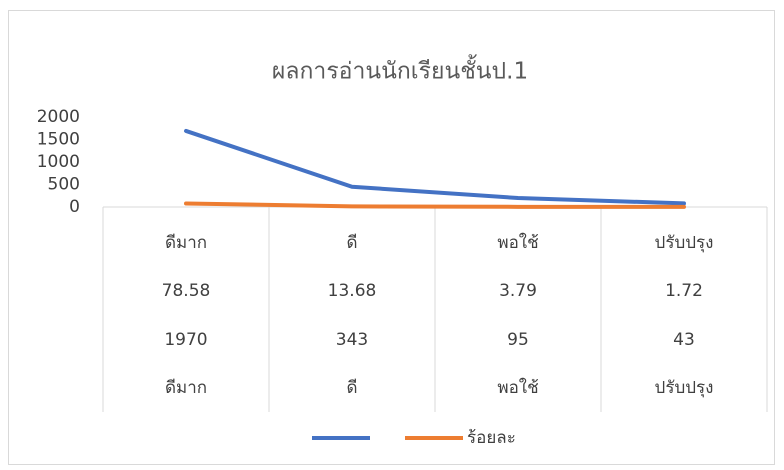  I want to click on y-tick-label: 500, so click(64, 185).